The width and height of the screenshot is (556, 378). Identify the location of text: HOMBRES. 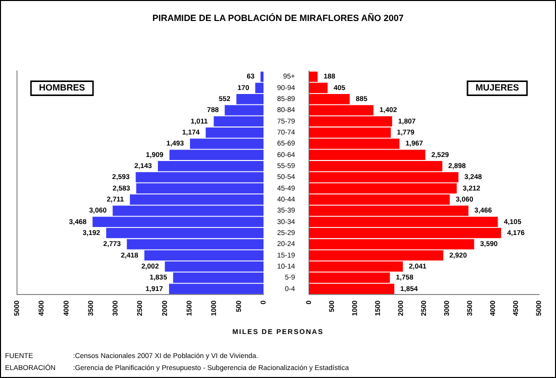
(62, 87).